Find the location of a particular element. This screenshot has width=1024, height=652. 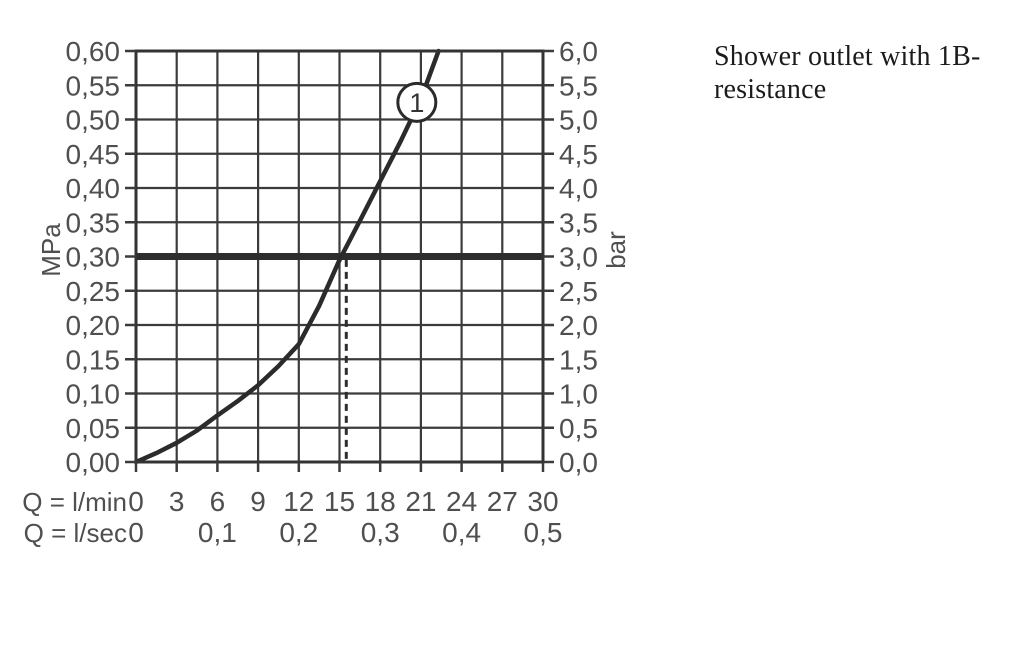

curve-marker-number: 1 is located at coordinates (416, 103).